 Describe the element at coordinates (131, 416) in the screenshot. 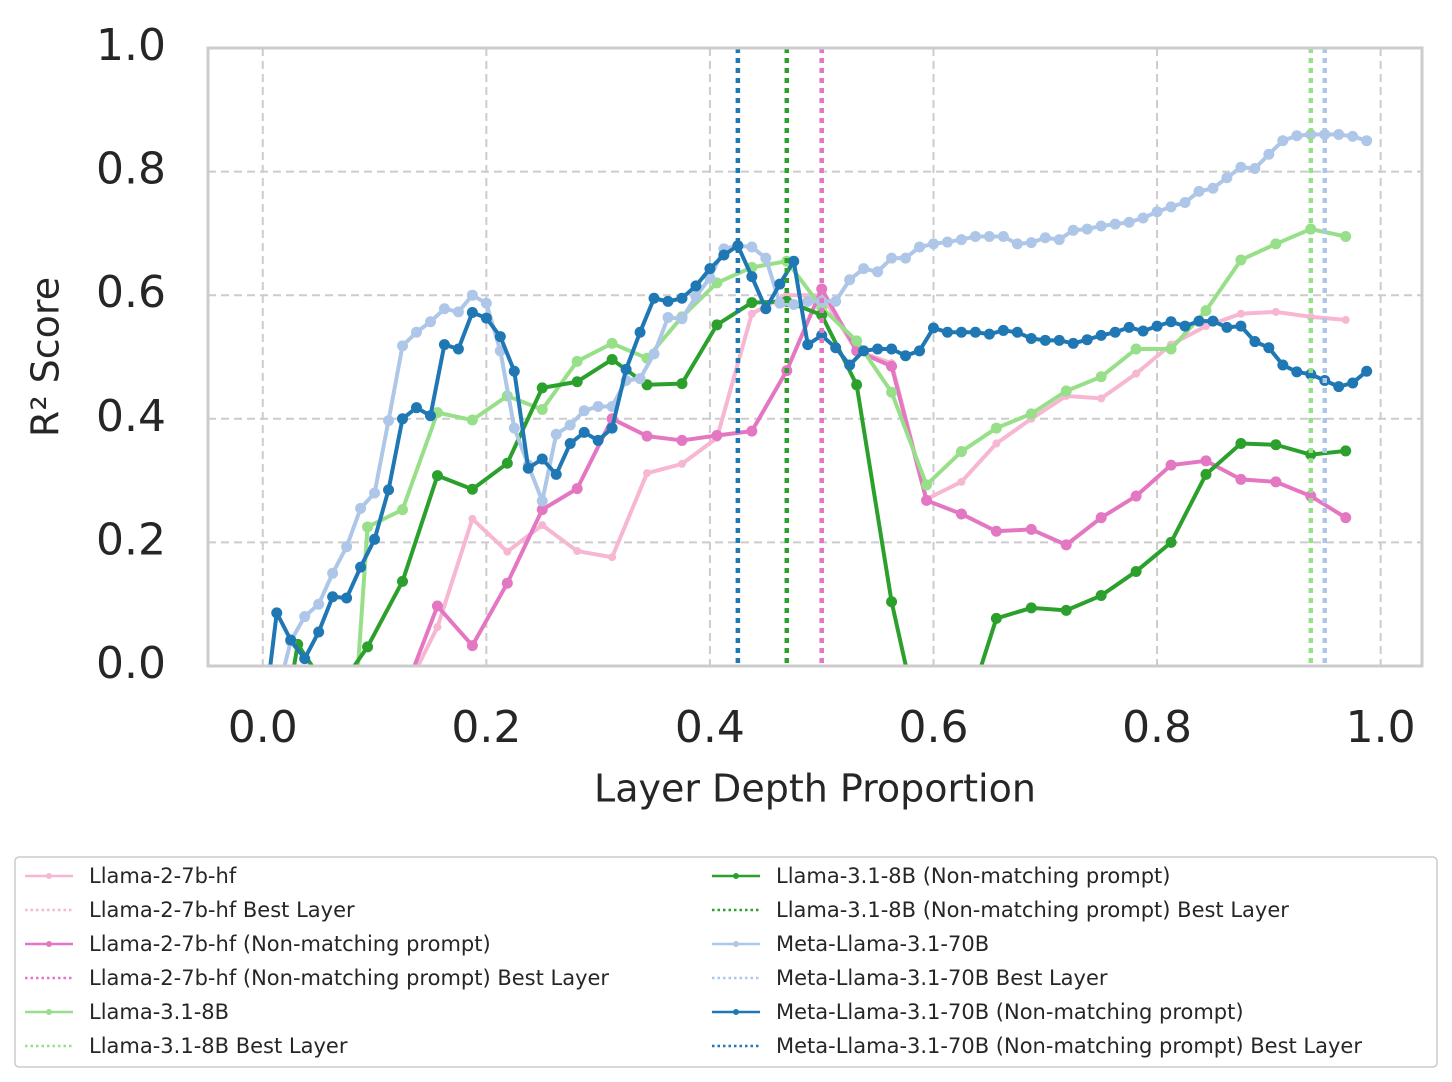

I see `y-tick-label: 0.4` at that location.